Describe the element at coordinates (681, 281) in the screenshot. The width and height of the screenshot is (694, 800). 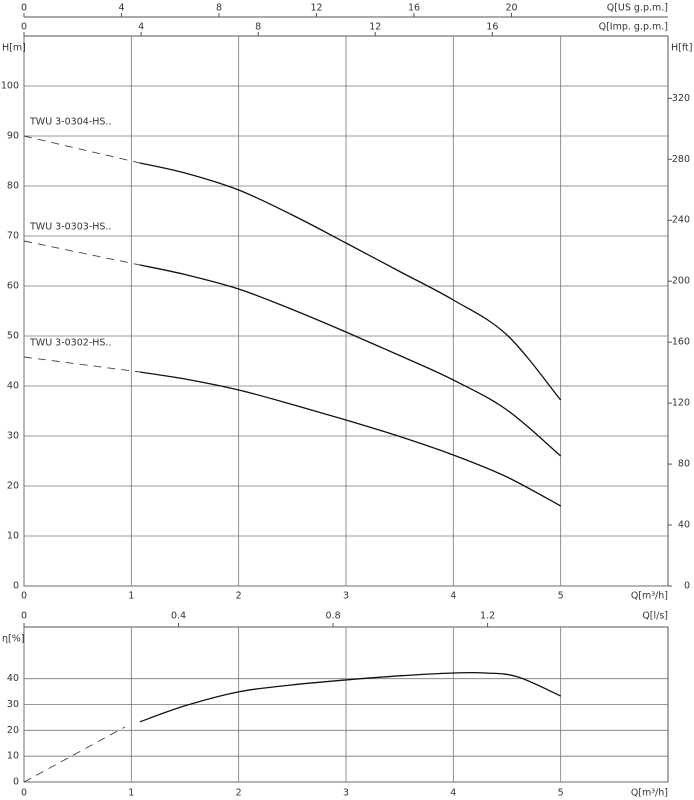
I see `y2-tick-label: 200` at that location.